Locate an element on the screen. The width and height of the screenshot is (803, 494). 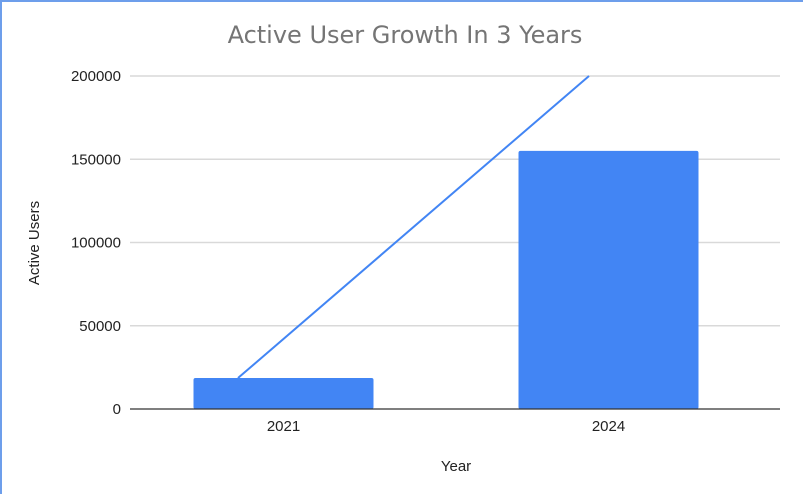
bar-2021 is located at coordinates (283, 393).